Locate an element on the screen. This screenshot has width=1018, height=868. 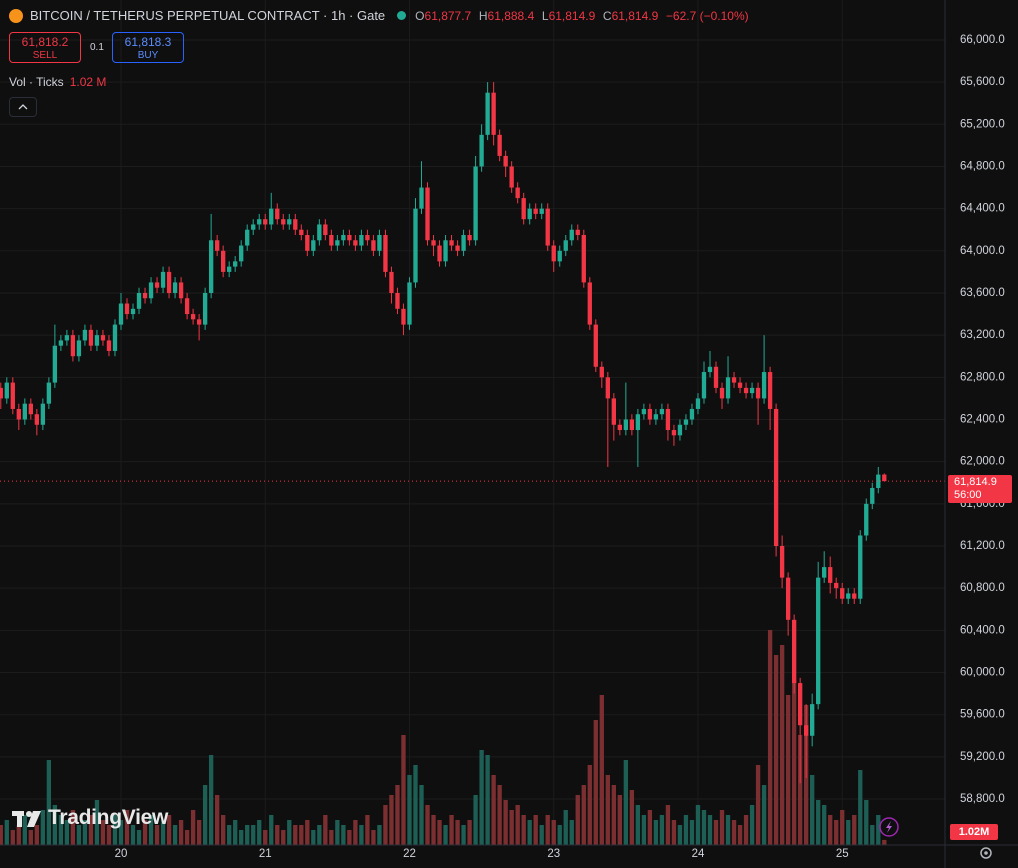
caret-icon is located at coordinates (23, 107).